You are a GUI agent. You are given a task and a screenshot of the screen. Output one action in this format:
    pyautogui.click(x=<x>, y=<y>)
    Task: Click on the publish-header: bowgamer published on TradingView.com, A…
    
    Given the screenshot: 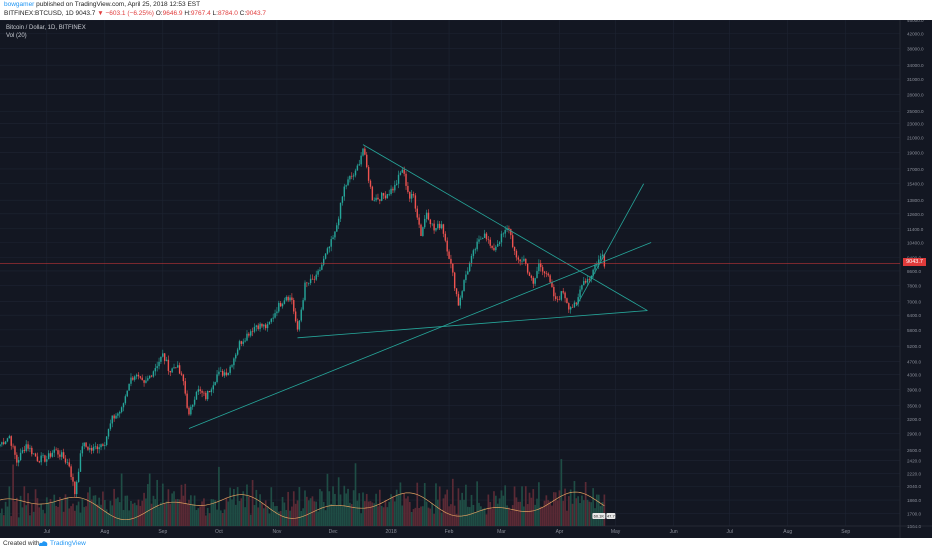 What is the action you would take?
    pyautogui.click(x=466, y=10)
    